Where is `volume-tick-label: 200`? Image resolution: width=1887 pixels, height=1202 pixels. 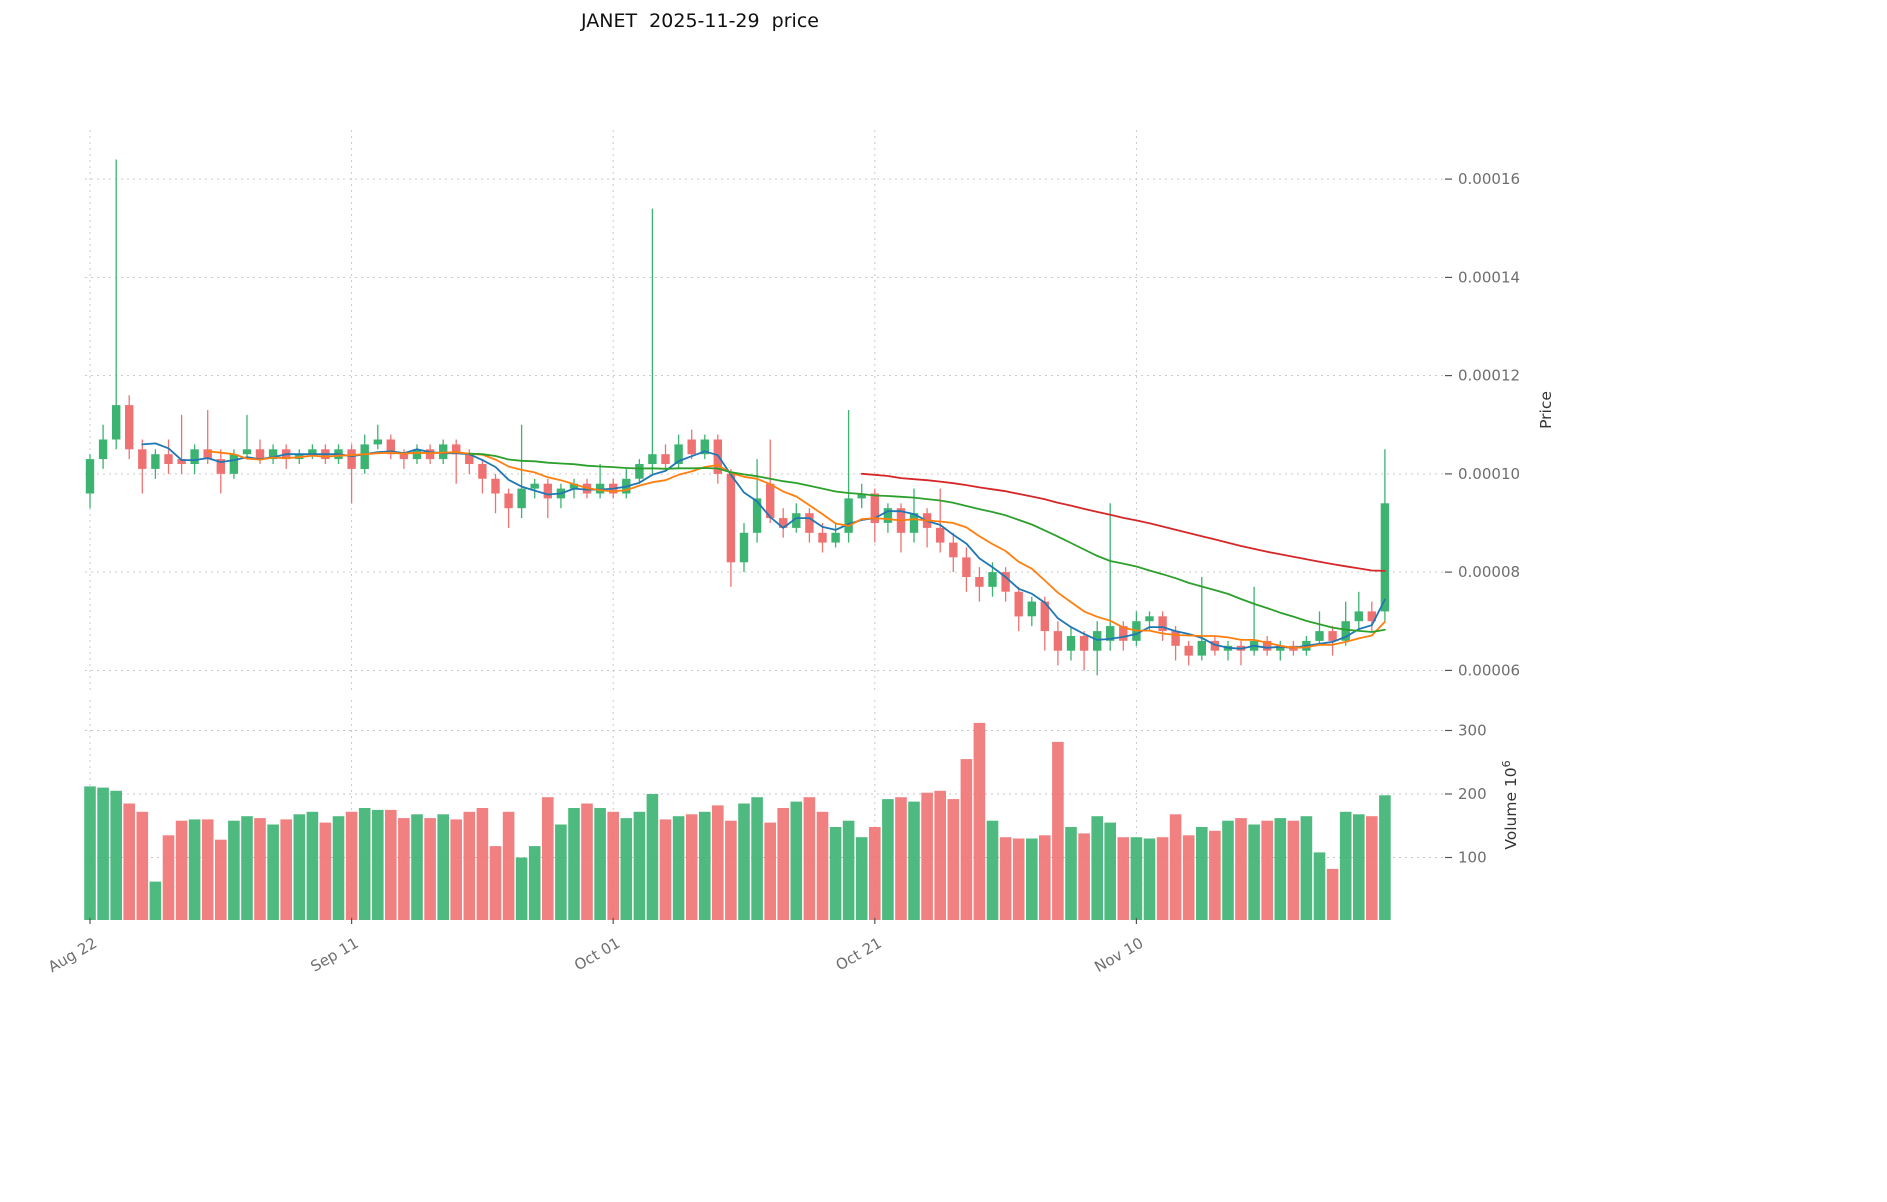
volume-tick-label: 200 is located at coordinates (1472, 794).